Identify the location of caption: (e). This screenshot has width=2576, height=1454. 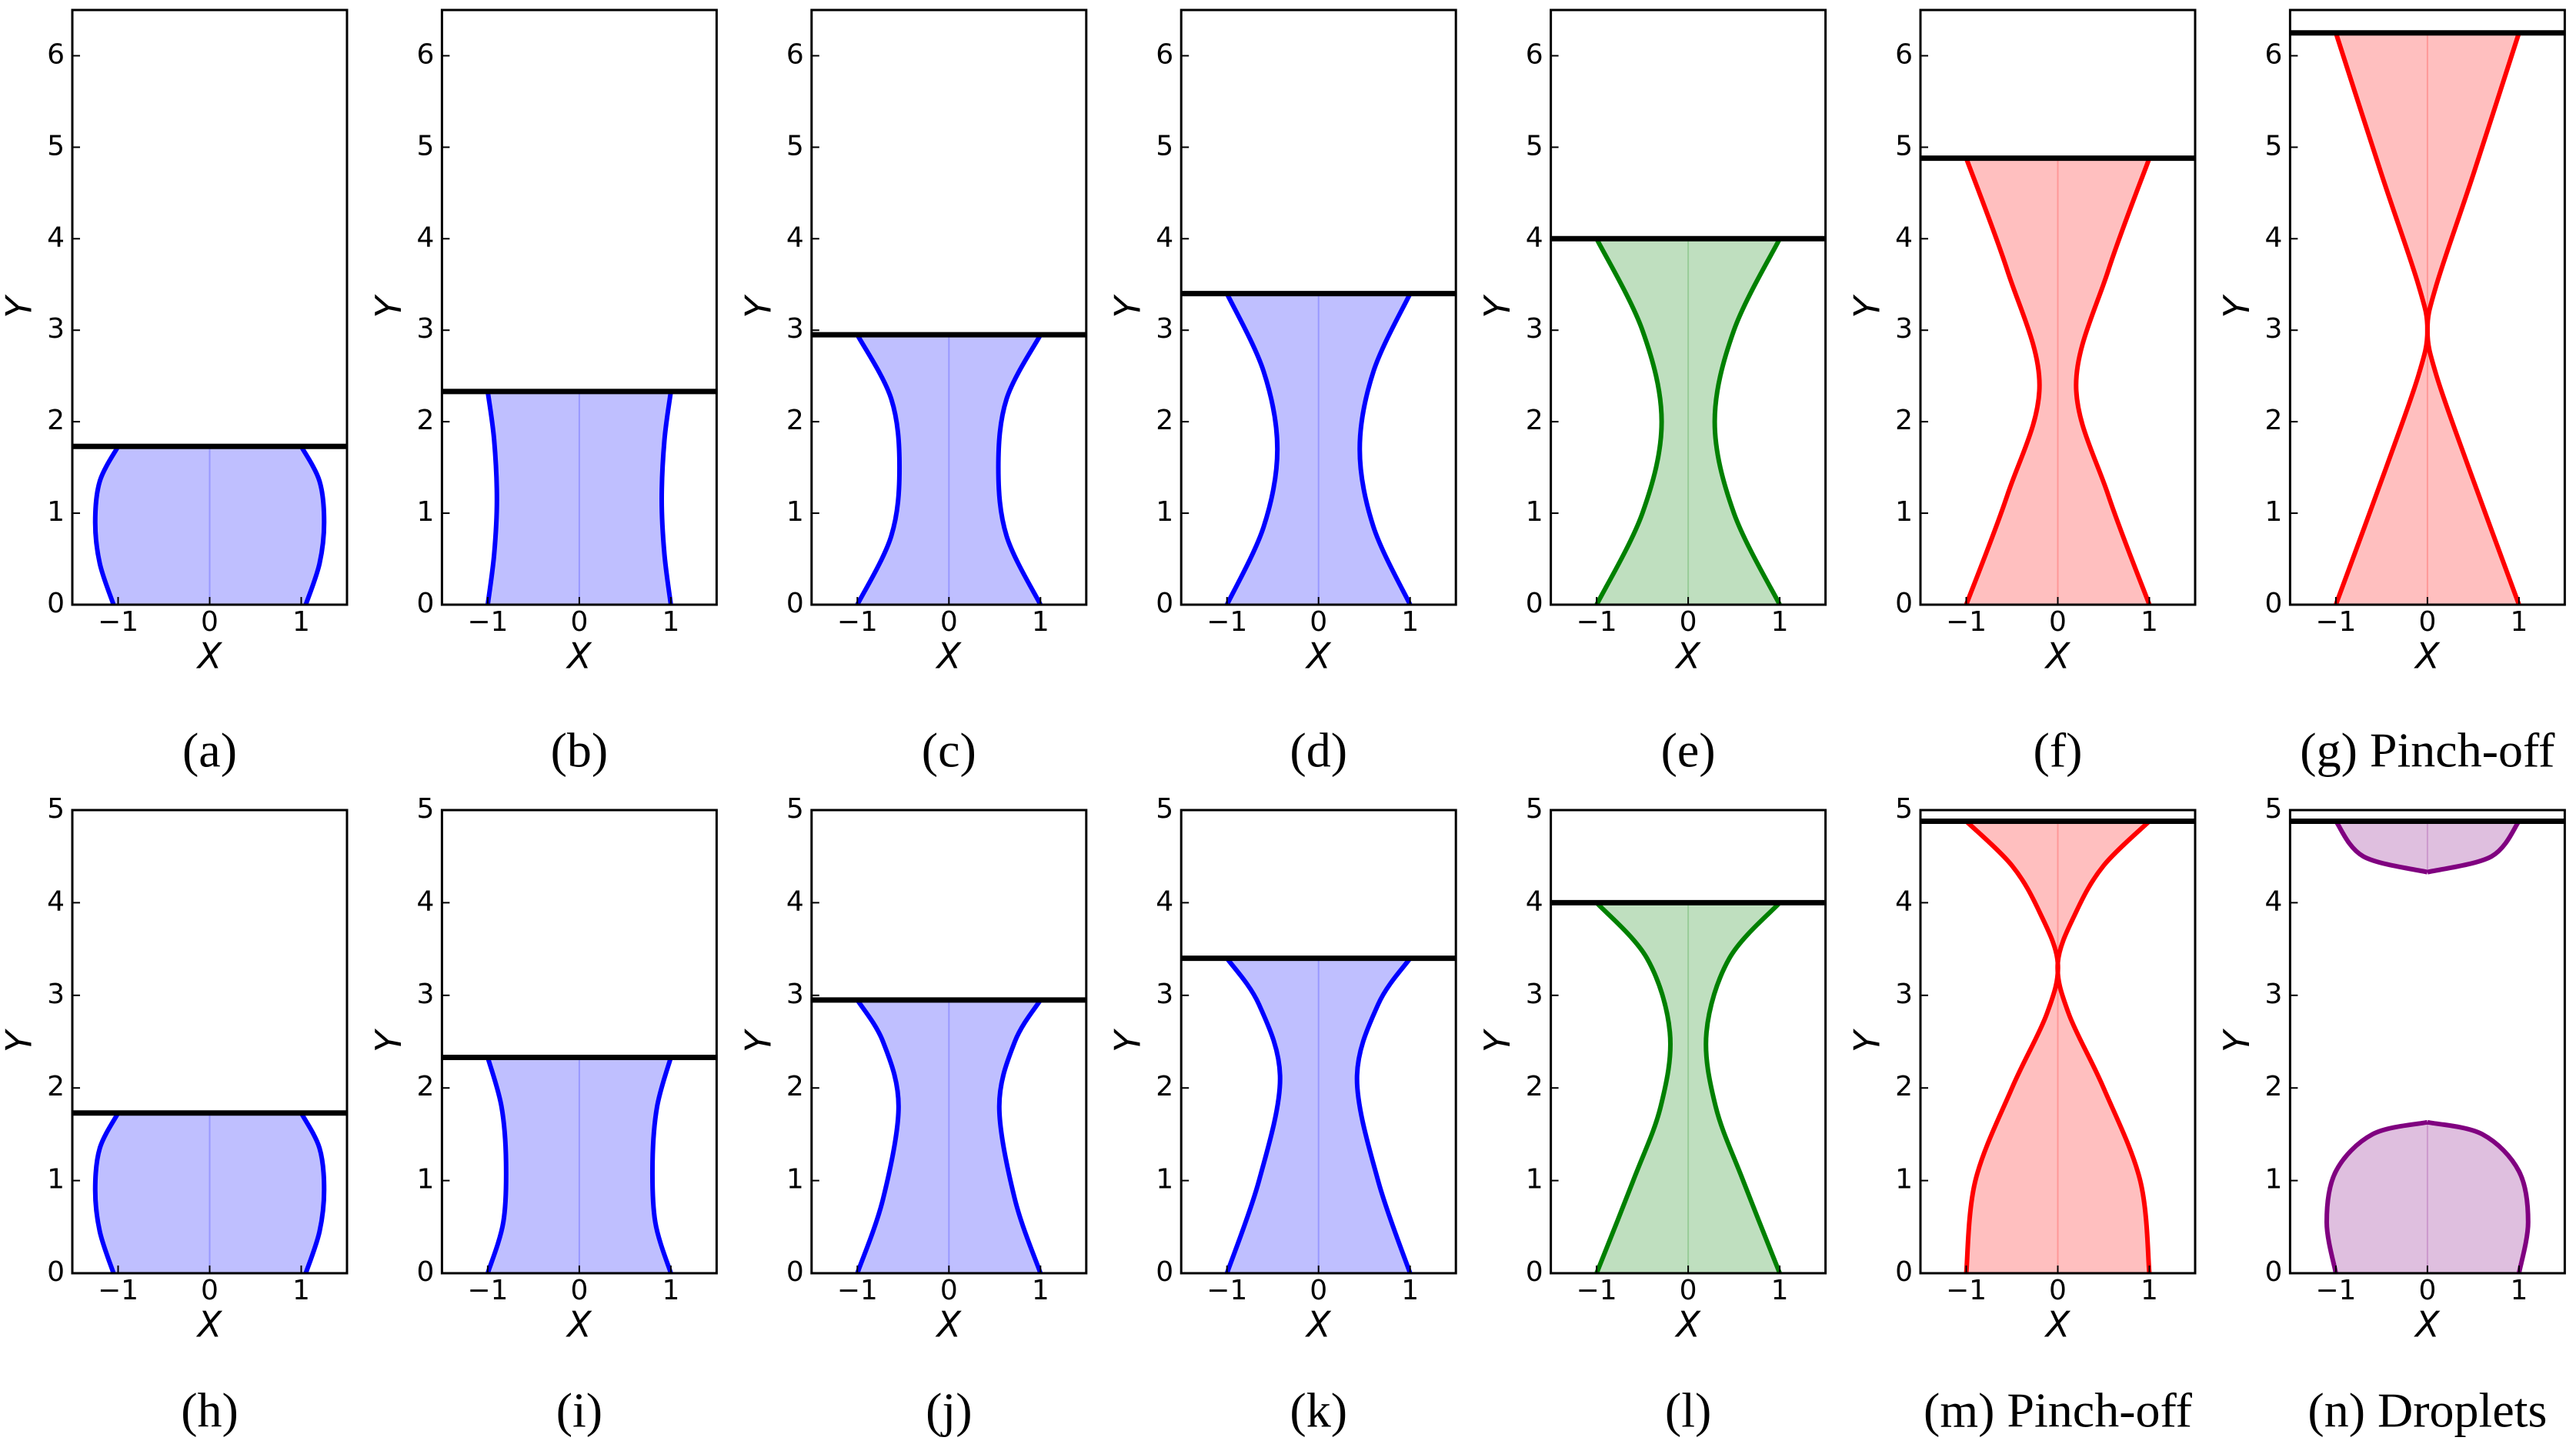
(1689, 750).